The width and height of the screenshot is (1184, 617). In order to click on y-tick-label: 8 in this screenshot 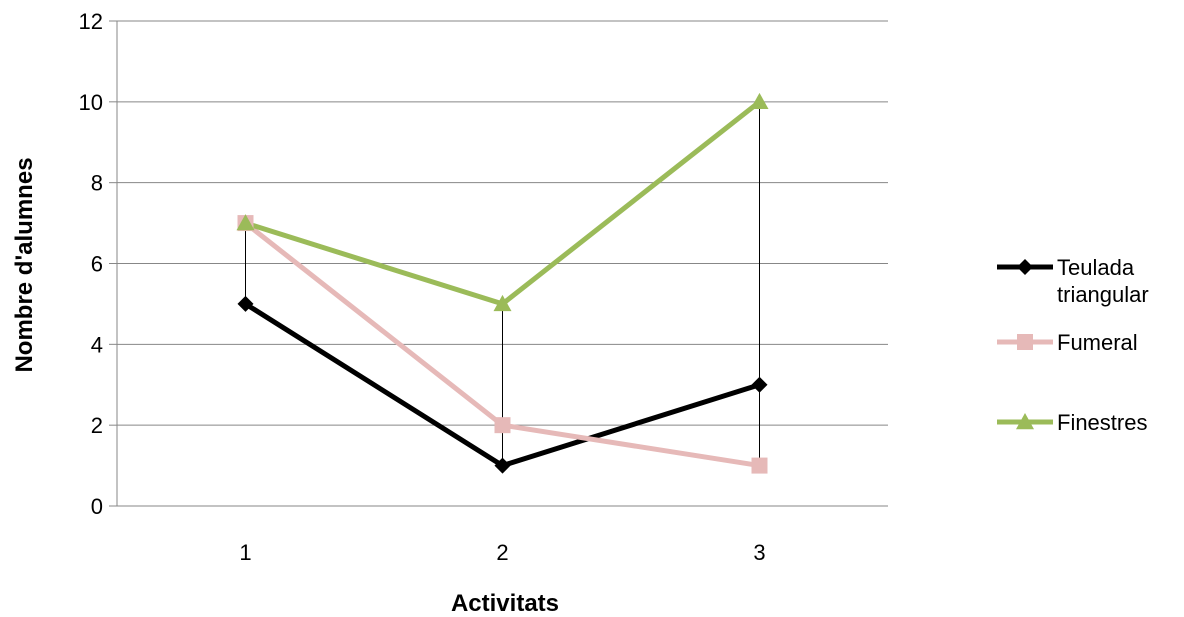, I will do `click(97, 183)`.